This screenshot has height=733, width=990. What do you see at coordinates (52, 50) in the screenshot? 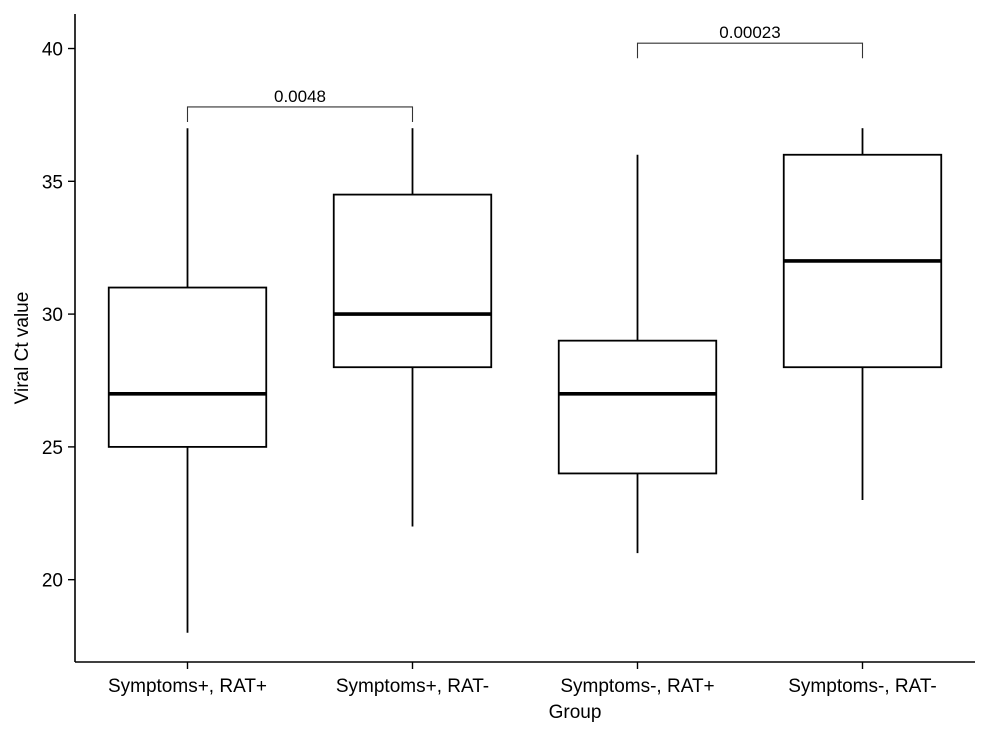
I see `y-tick-label: 40` at bounding box center [52, 50].